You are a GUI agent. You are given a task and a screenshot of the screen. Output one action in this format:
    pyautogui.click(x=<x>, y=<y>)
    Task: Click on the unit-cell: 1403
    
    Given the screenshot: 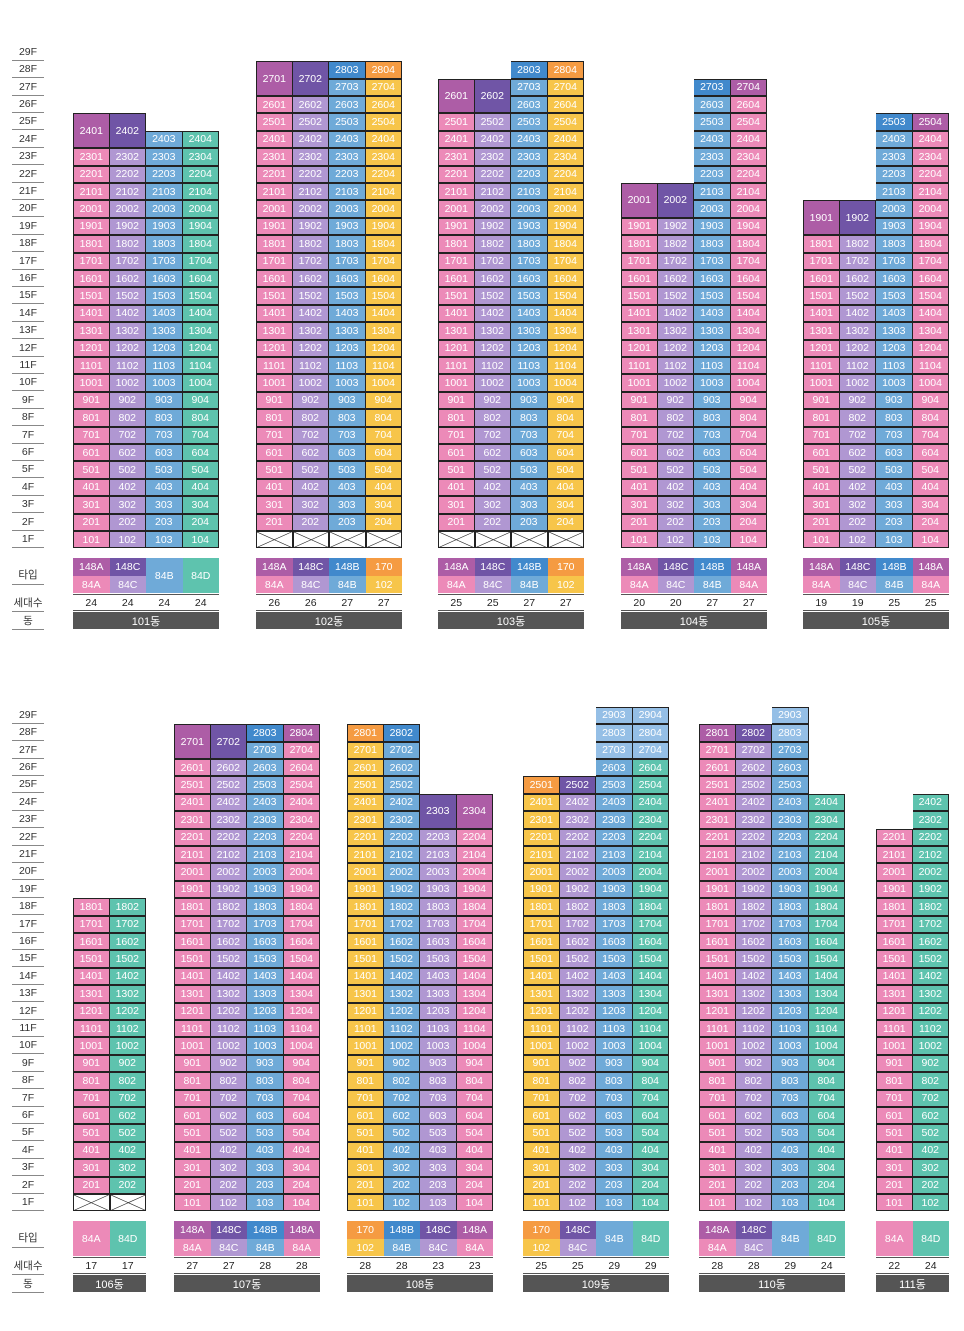 What is the action you would take?
    pyautogui.click(x=614, y=976)
    